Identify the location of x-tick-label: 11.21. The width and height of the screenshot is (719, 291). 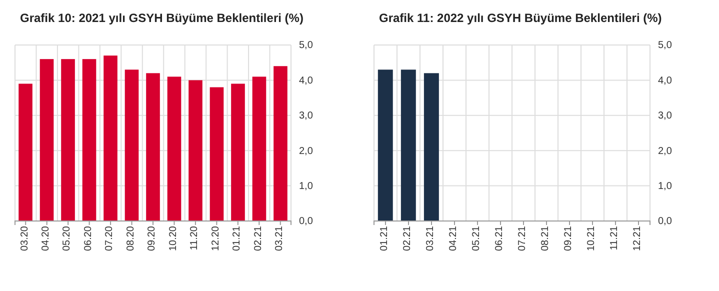
(614, 238).